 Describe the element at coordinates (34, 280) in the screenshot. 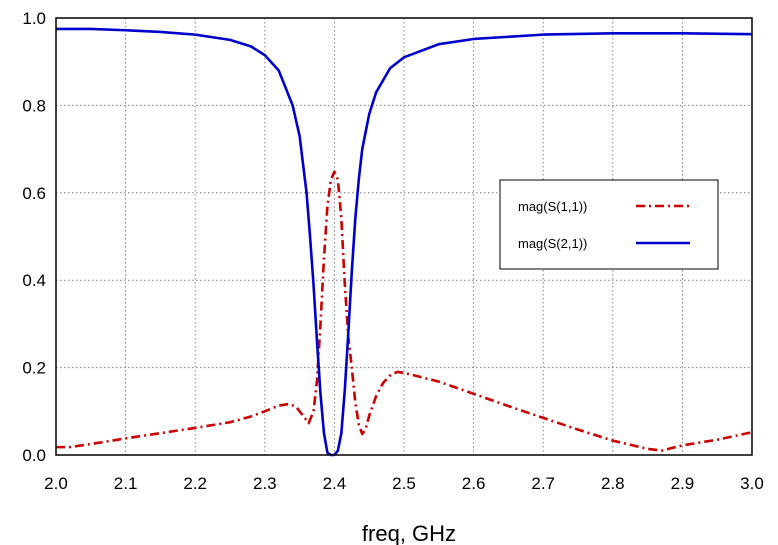

I see `y-tick-label: 0.4` at that location.